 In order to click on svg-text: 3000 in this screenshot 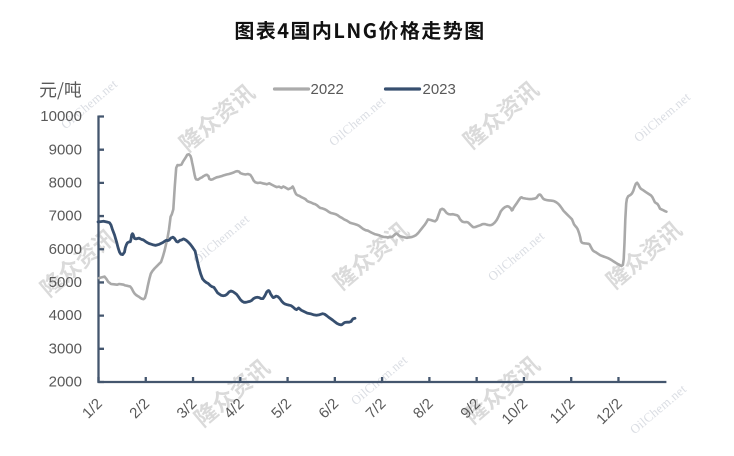, I will do `click(65, 348)`.